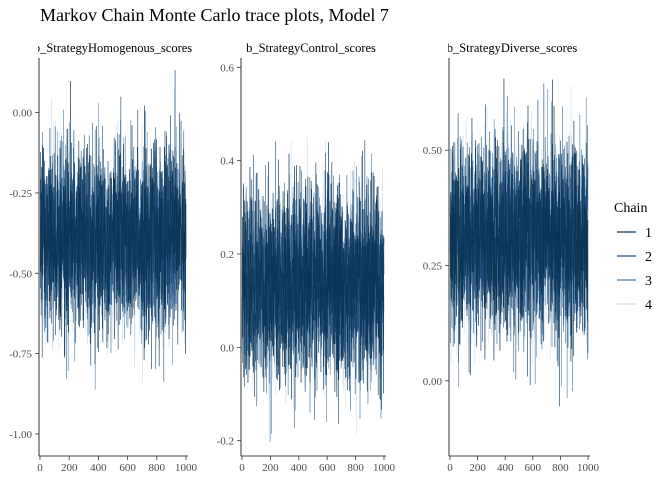 The height and width of the screenshot is (480, 672). I want to click on strip-label-0: b_StrategyHomogenous_scores, so click(113, 48).